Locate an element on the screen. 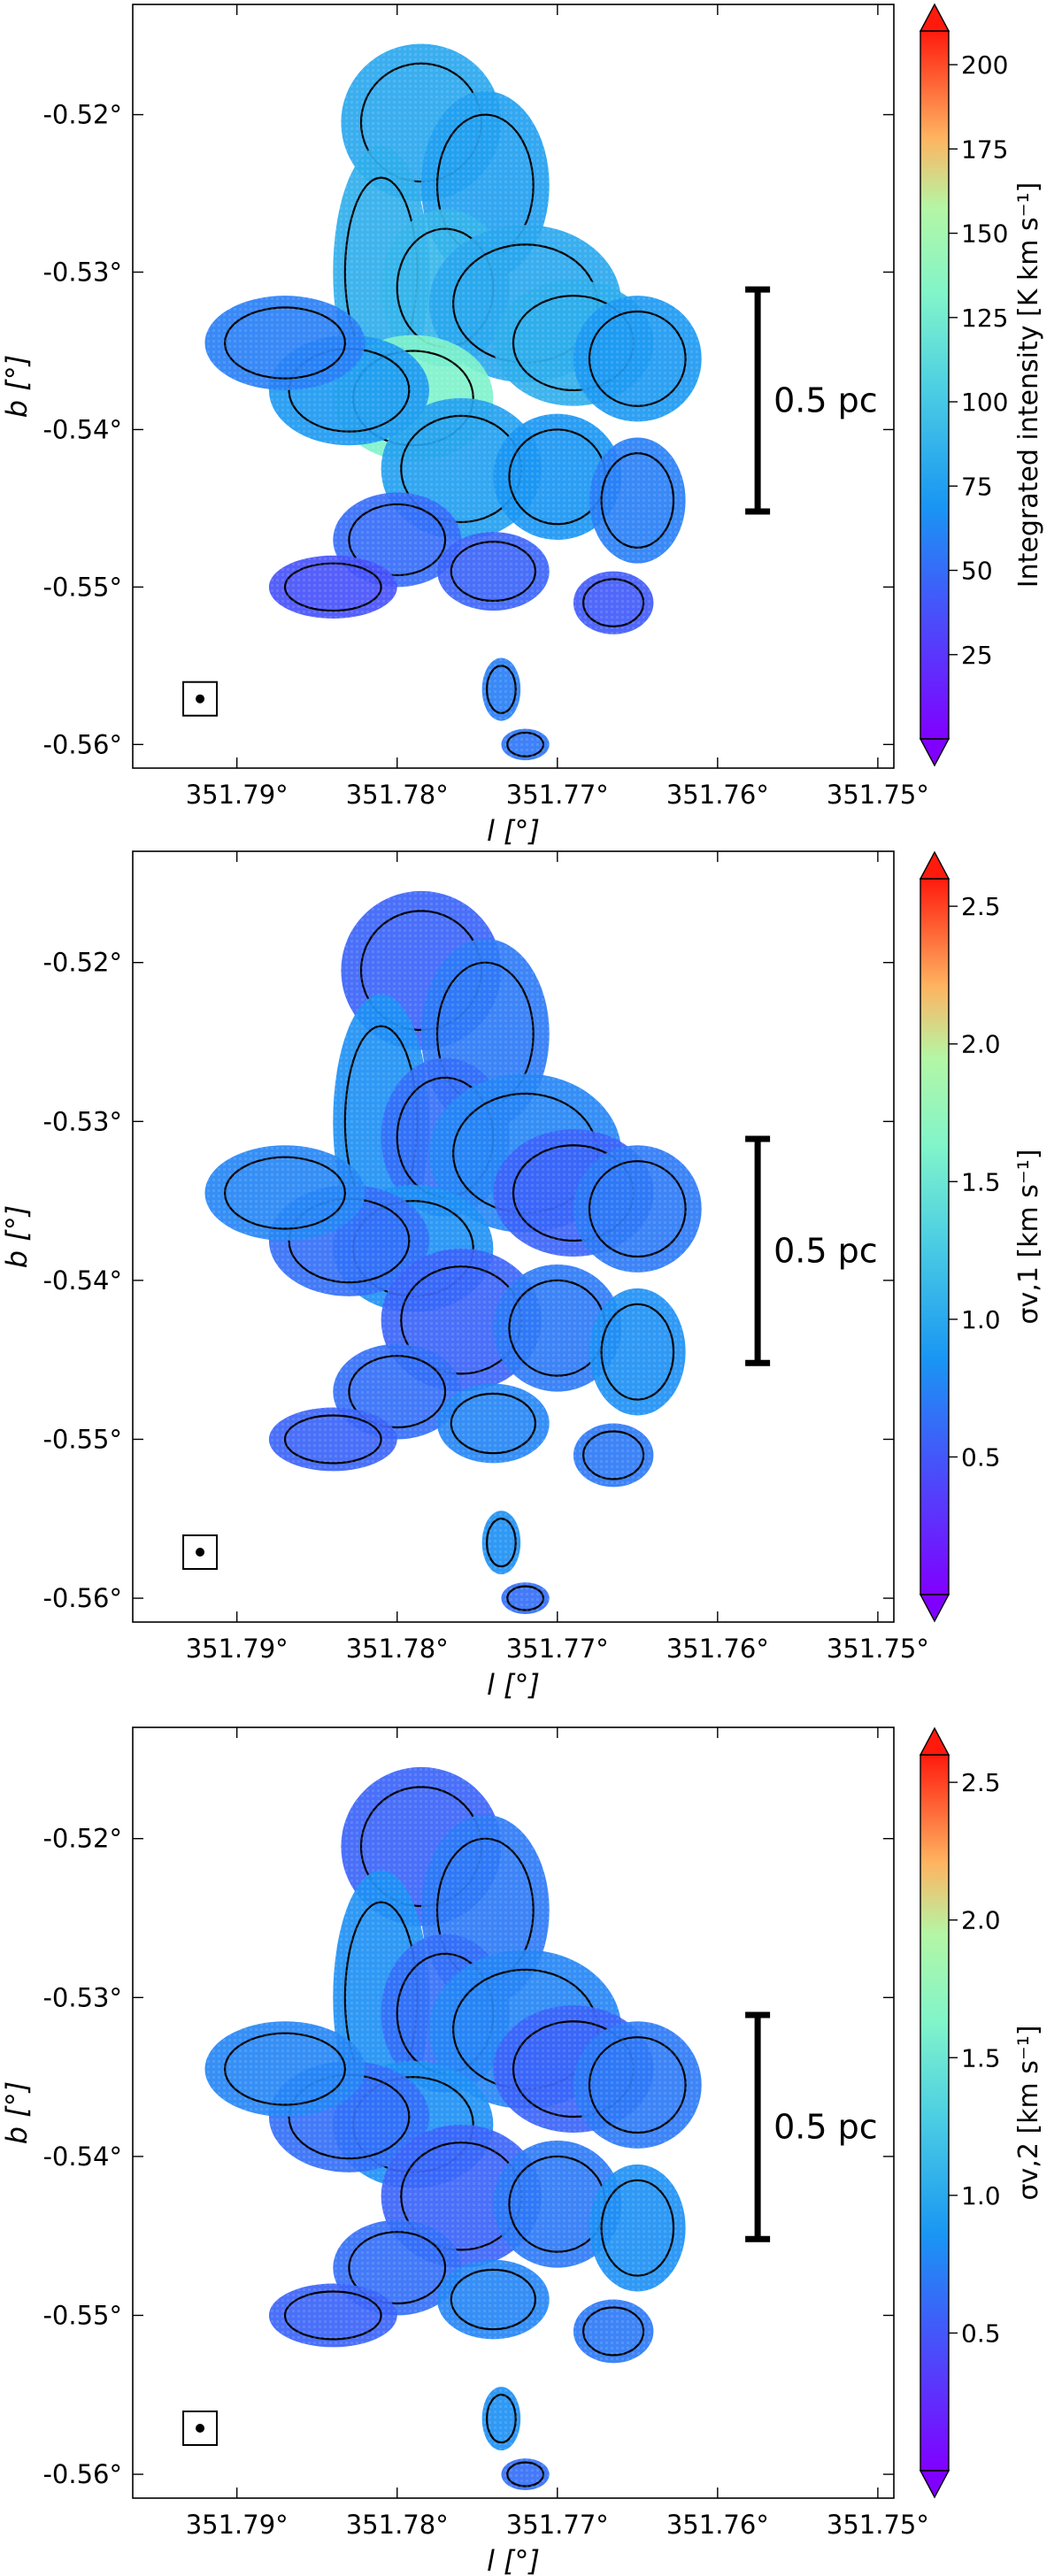 The height and width of the screenshot is (2576, 1062). colorbar: 0.5 1.0 1.5 2.0 2.5 σv,1 [km s⁻¹] is located at coordinates (981, 1236).